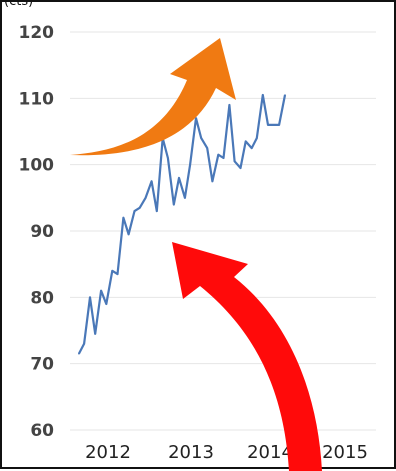  I want to click on y-tick-label: 110, so click(37, 99).